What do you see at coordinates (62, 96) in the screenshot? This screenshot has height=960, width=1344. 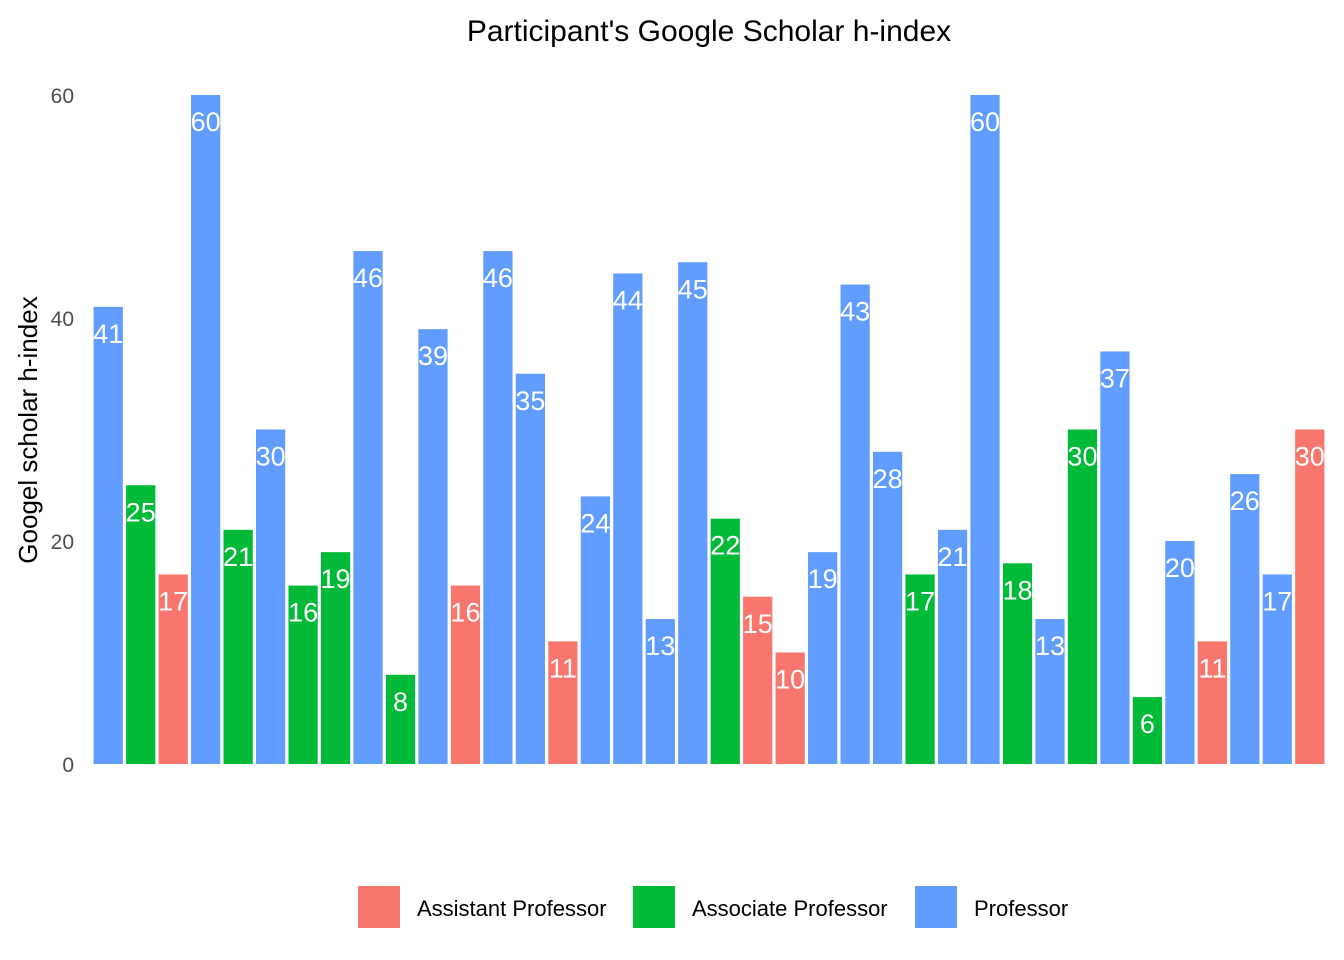 I see `y-tick-label: 60` at bounding box center [62, 96].